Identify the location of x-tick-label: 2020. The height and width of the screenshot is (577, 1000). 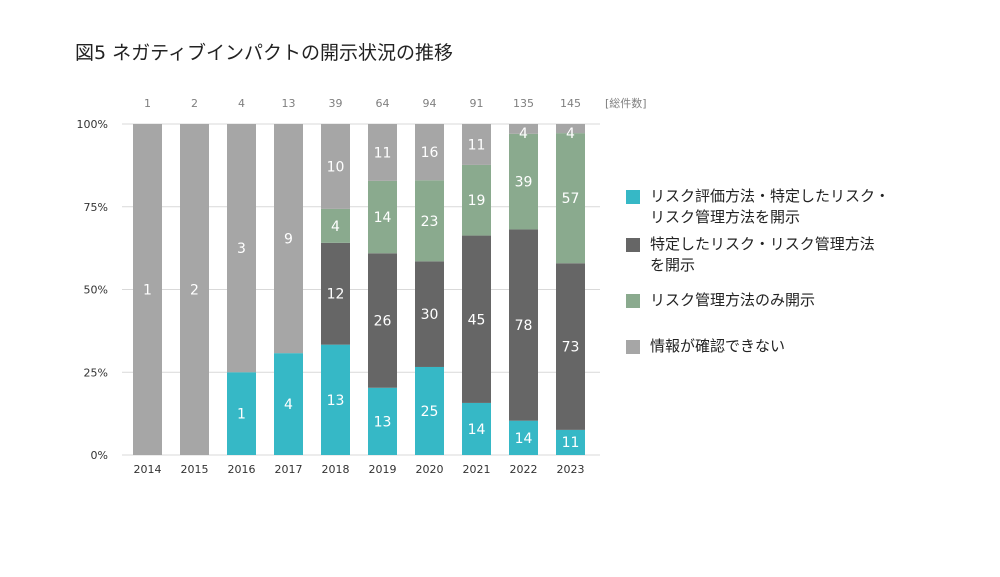
(430, 469).